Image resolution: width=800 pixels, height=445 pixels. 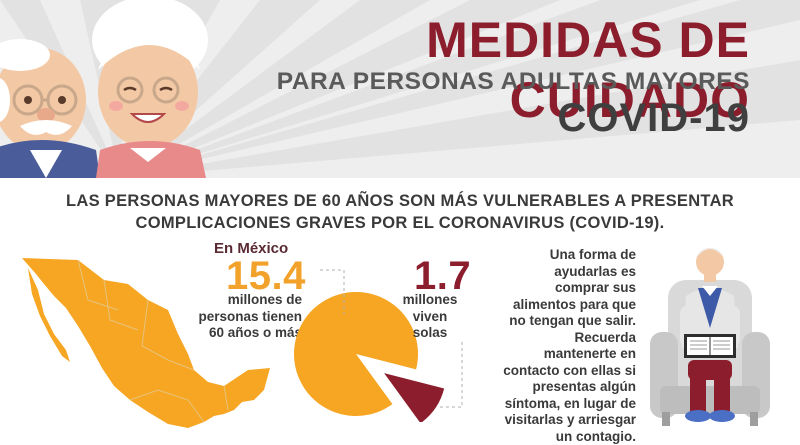 What do you see at coordinates (264, 299) in the screenshot?
I see `total-description-line: millones de` at bounding box center [264, 299].